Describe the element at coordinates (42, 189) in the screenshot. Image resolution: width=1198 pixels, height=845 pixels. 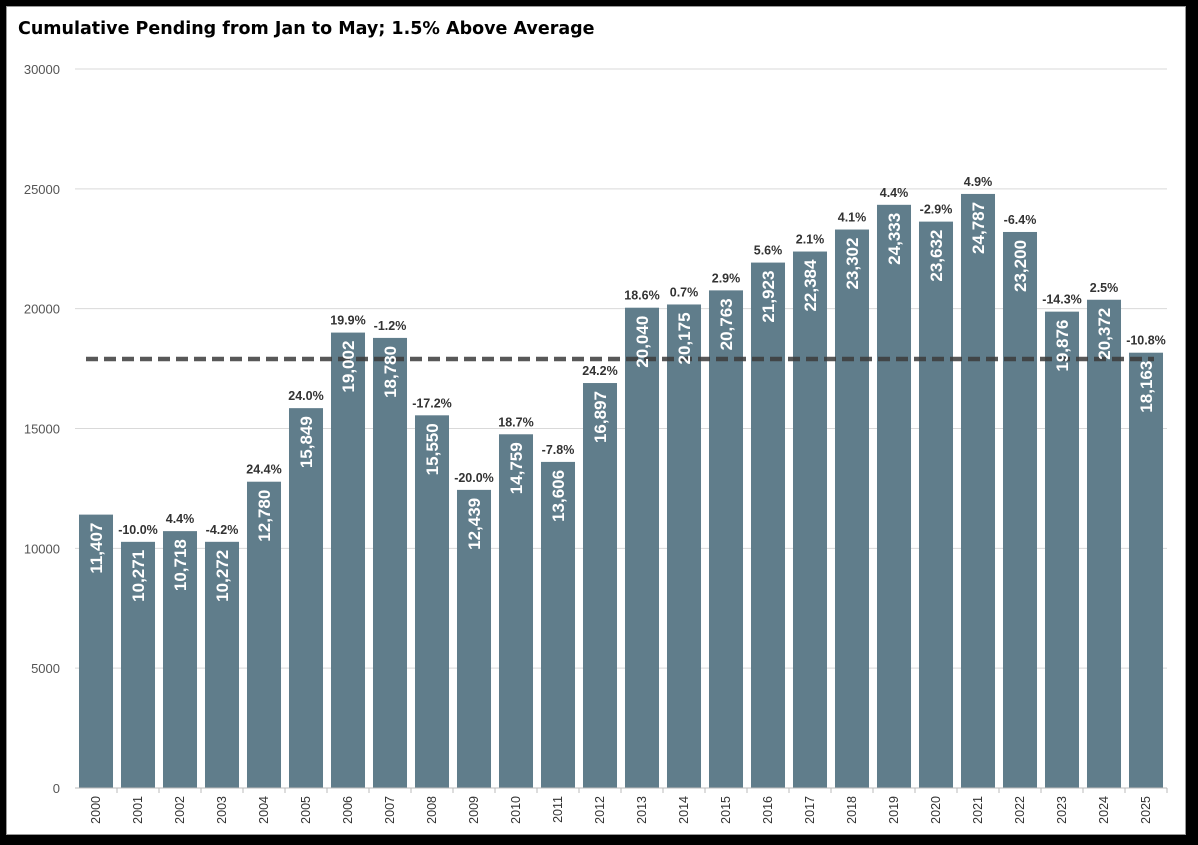
I see `y-tick-label: 25000` at that location.